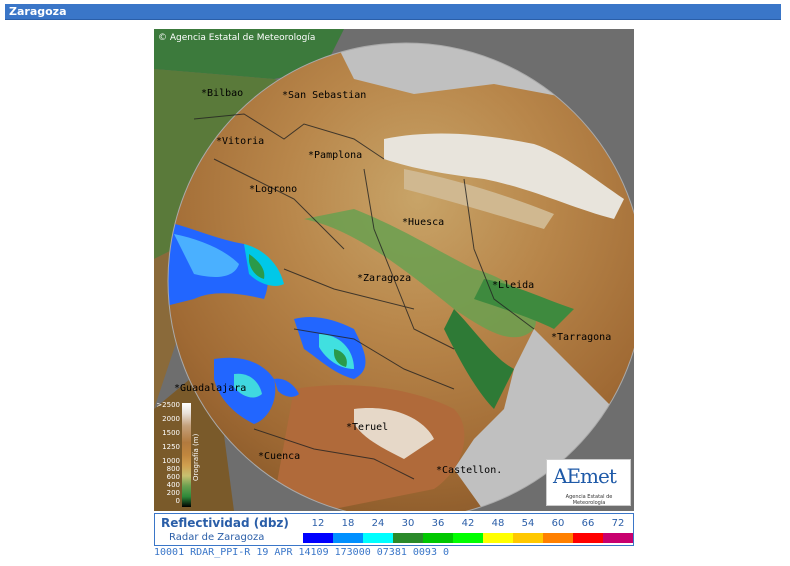 This screenshot has width=790, height=566. What do you see at coordinates (171, 433) in the screenshot?
I see `orography-level: 1500` at bounding box center [171, 433].